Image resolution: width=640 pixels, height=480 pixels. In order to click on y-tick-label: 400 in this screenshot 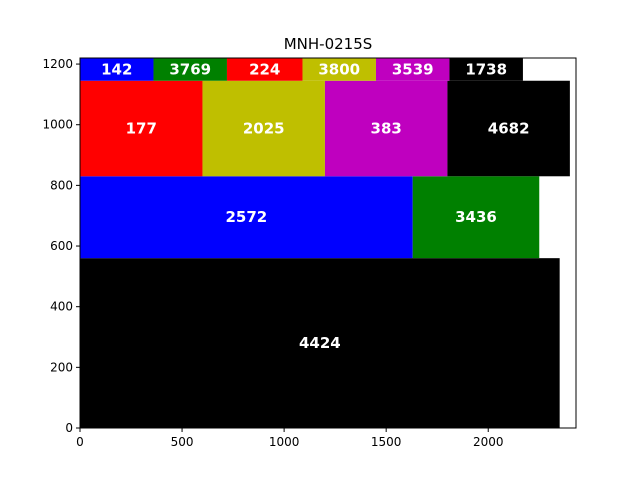, I will do `click(61, 307)`.